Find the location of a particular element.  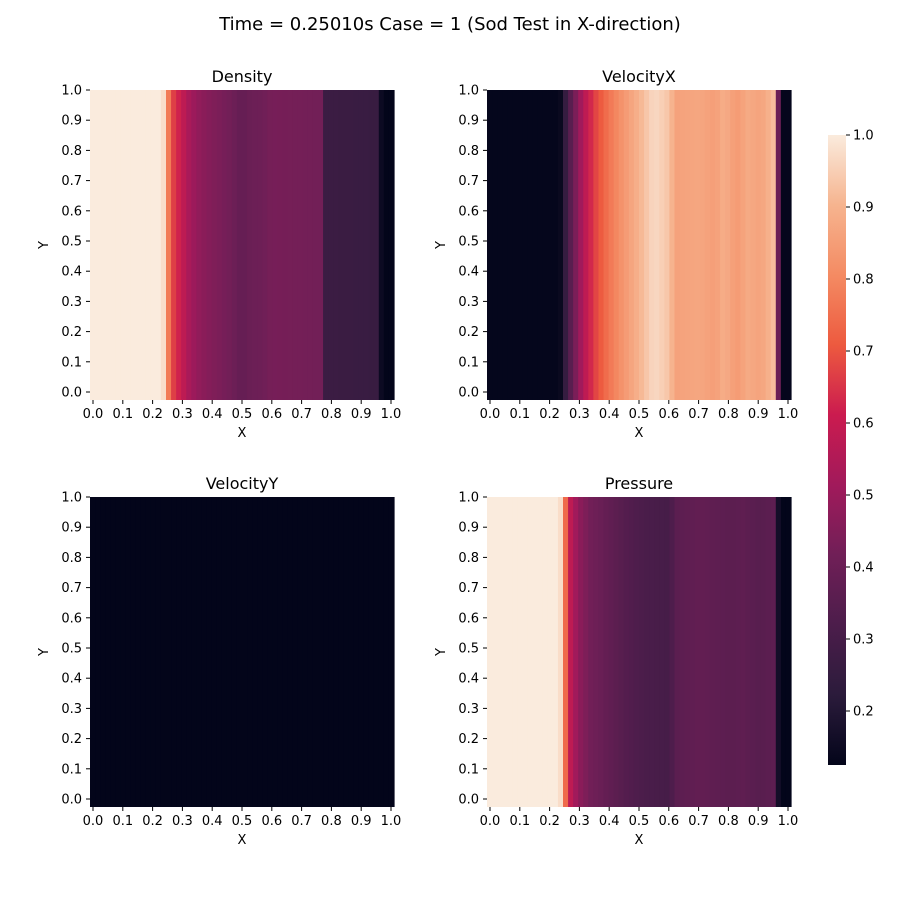

colorbar-tick-label: 0.4 is located at coordinates (863, 568).